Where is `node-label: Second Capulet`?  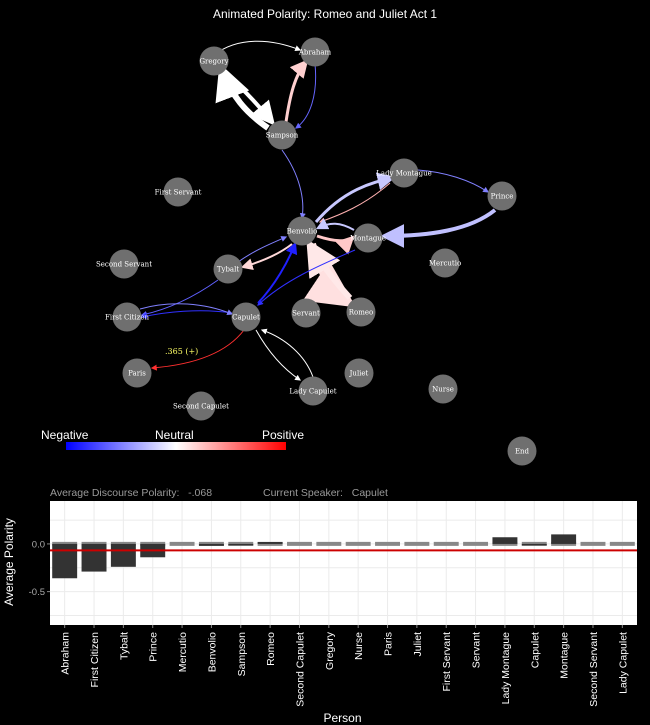
node-label: Second Capulet is located at coordinates (201, 407).